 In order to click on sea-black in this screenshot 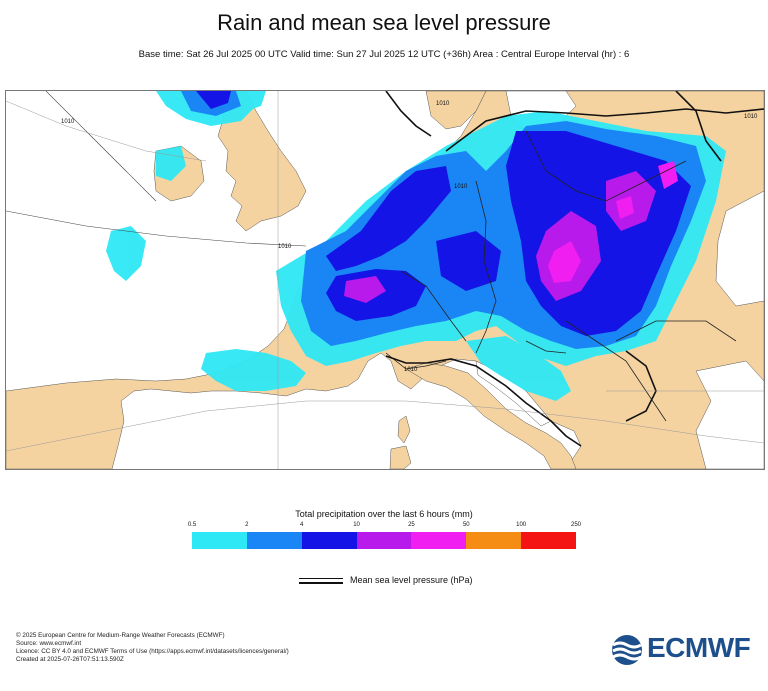, I will do `click(739, 248)`.